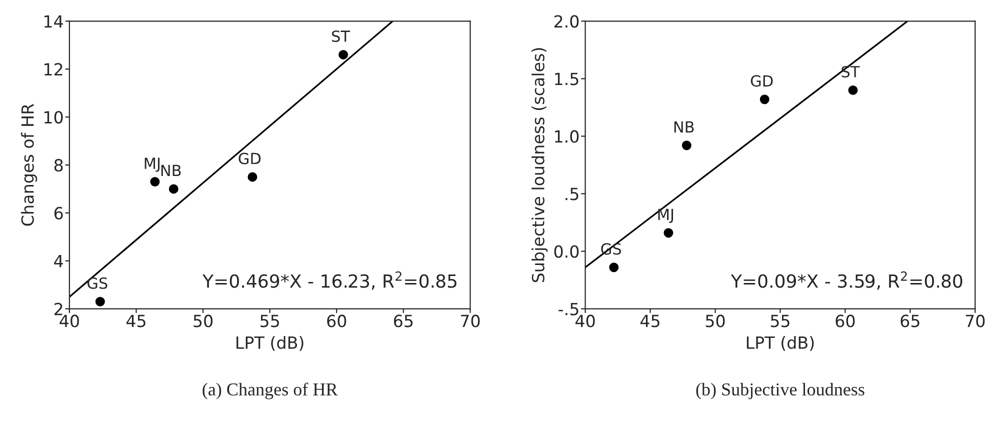 This screenshot has height=423, width=992. I want to click on annotation: Y=0.469*X - 16.23, R$^{2}$=0.85, so click(329, 280).